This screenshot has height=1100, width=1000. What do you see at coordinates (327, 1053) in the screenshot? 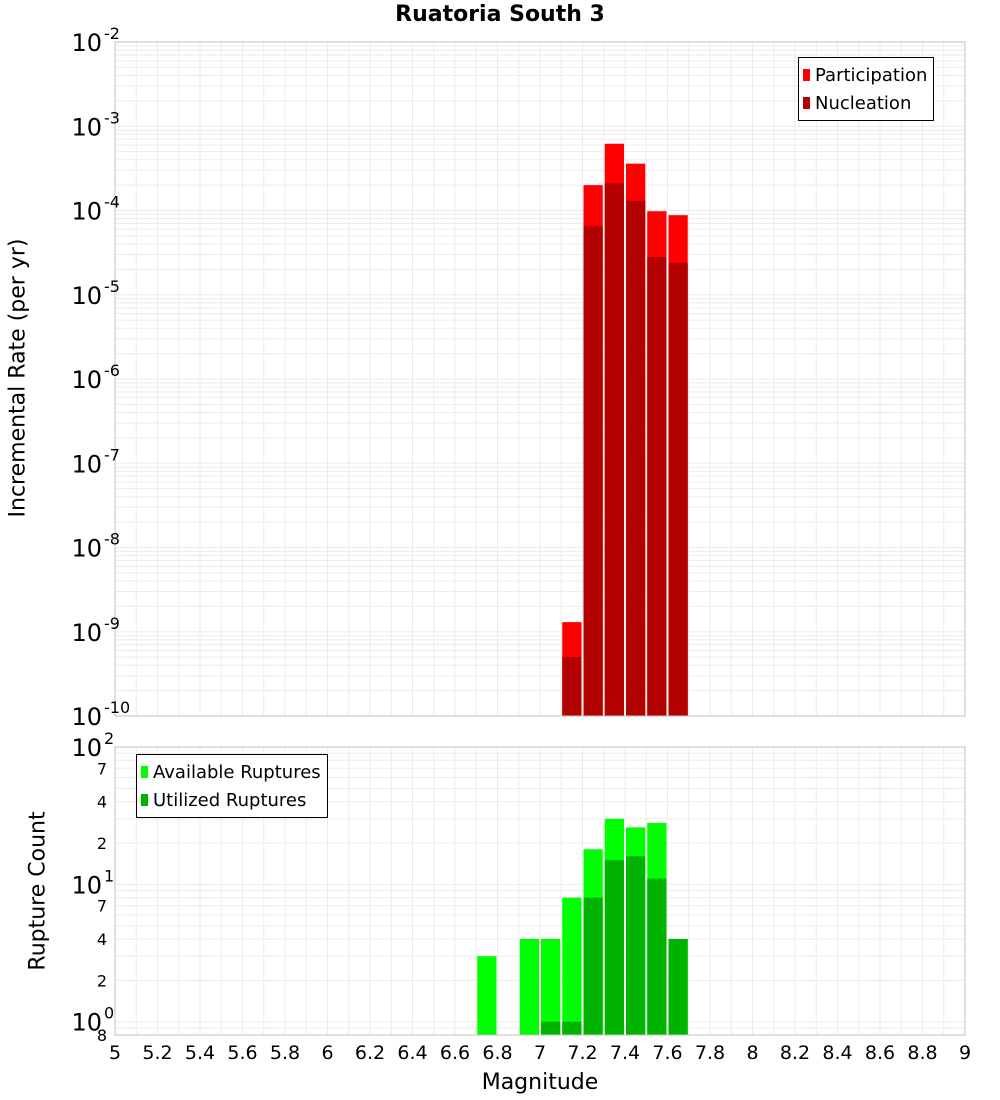
I see `x-tick-label: 6` at bounding box center [327, 1053].